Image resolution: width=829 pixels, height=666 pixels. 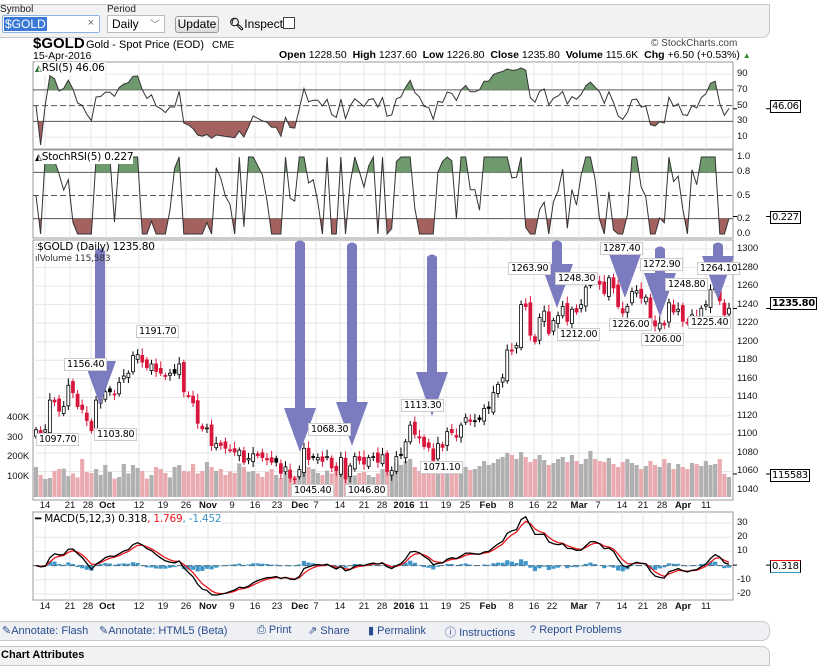 What do you see at coordinates (385, 656) in the screenshot?
I see `chart-attributes-section: Chart Attributes` at bounding box center [385, 656].